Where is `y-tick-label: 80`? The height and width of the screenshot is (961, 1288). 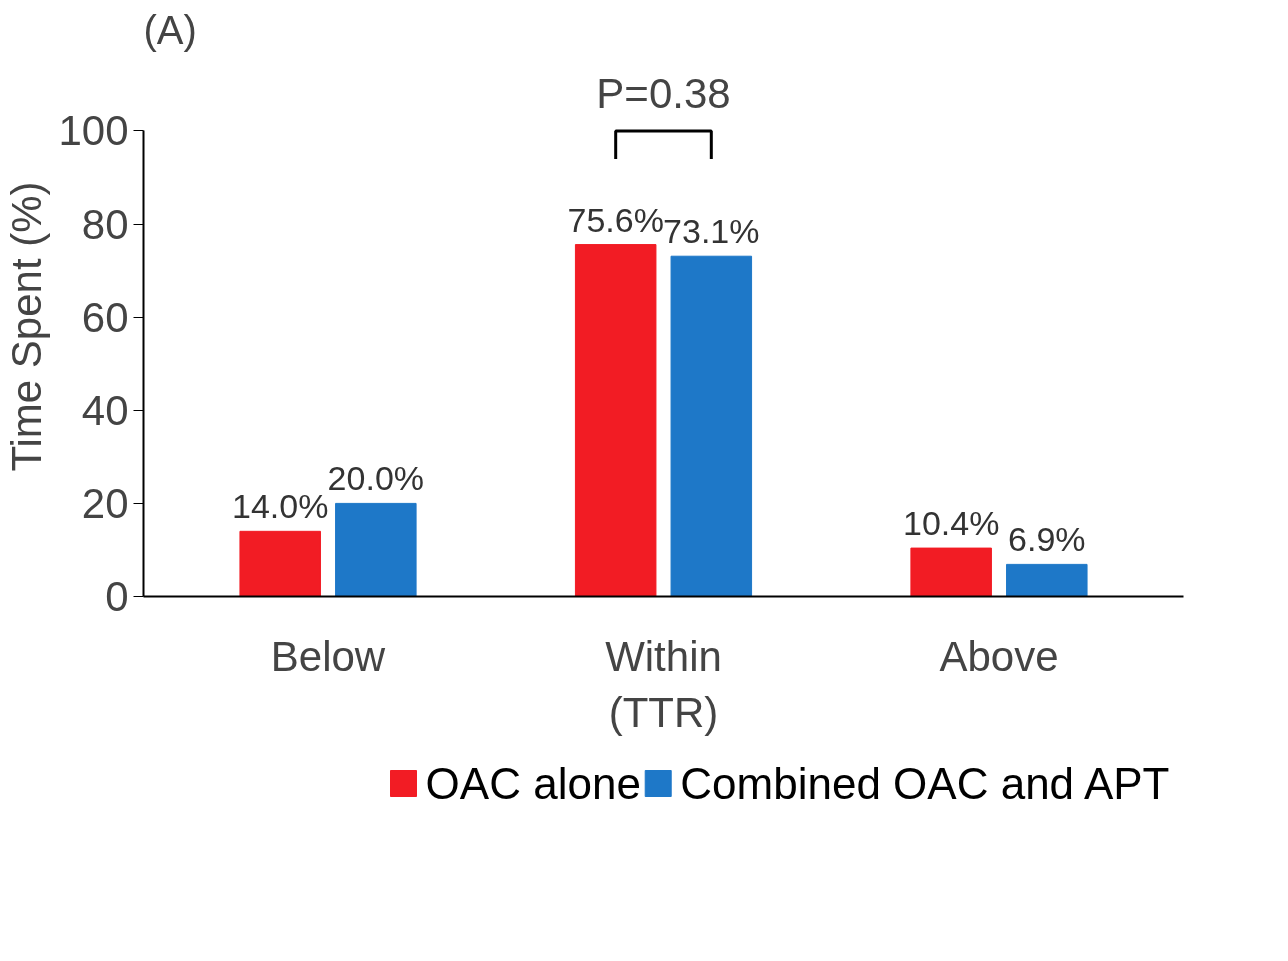 y-tick-label: 80 is located at coordinates (105, 224).